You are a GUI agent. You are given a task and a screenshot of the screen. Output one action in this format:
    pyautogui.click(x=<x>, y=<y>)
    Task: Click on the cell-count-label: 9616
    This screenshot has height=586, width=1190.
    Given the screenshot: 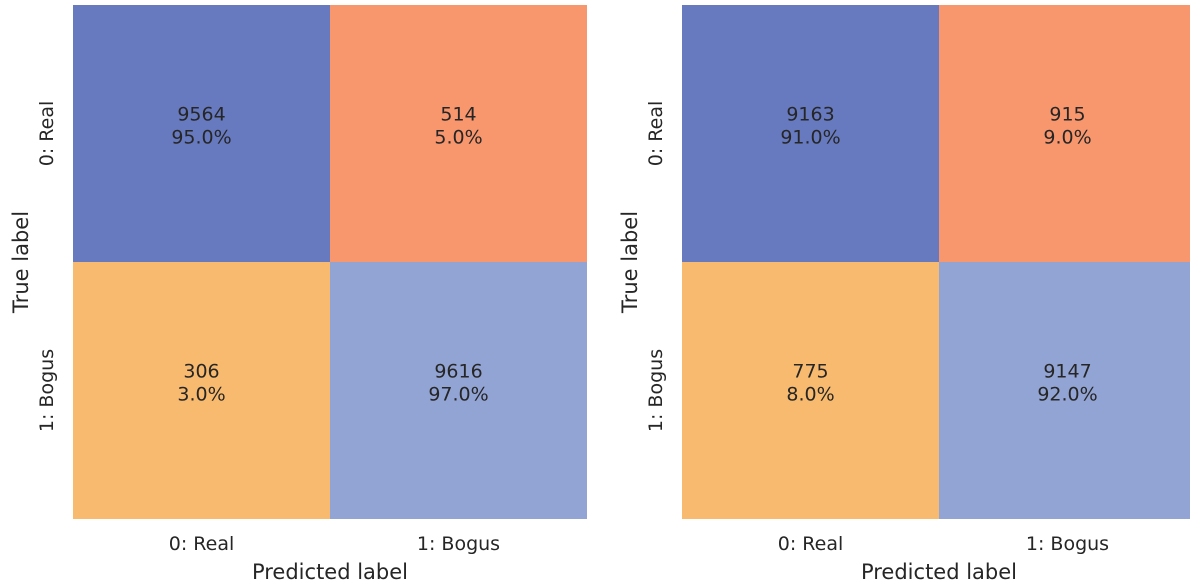 What is the action you would take?
    pyautogui.click(x=458, y=372)
    